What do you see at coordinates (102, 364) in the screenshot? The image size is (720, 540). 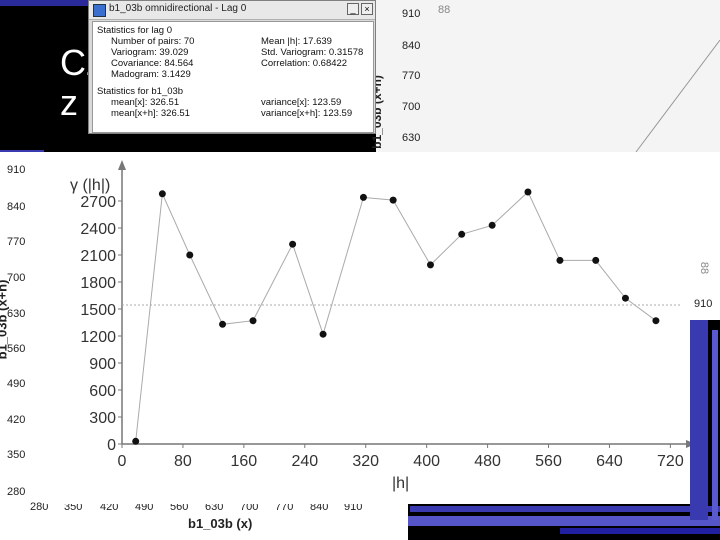 I see `y-tick-label: 900` at bounding box center [102, 364].